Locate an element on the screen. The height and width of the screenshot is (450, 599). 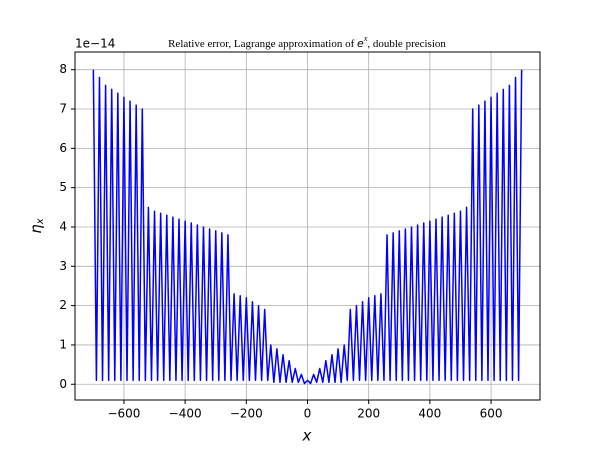
x-tick-label: −600 is located at coordinates (123, 414).